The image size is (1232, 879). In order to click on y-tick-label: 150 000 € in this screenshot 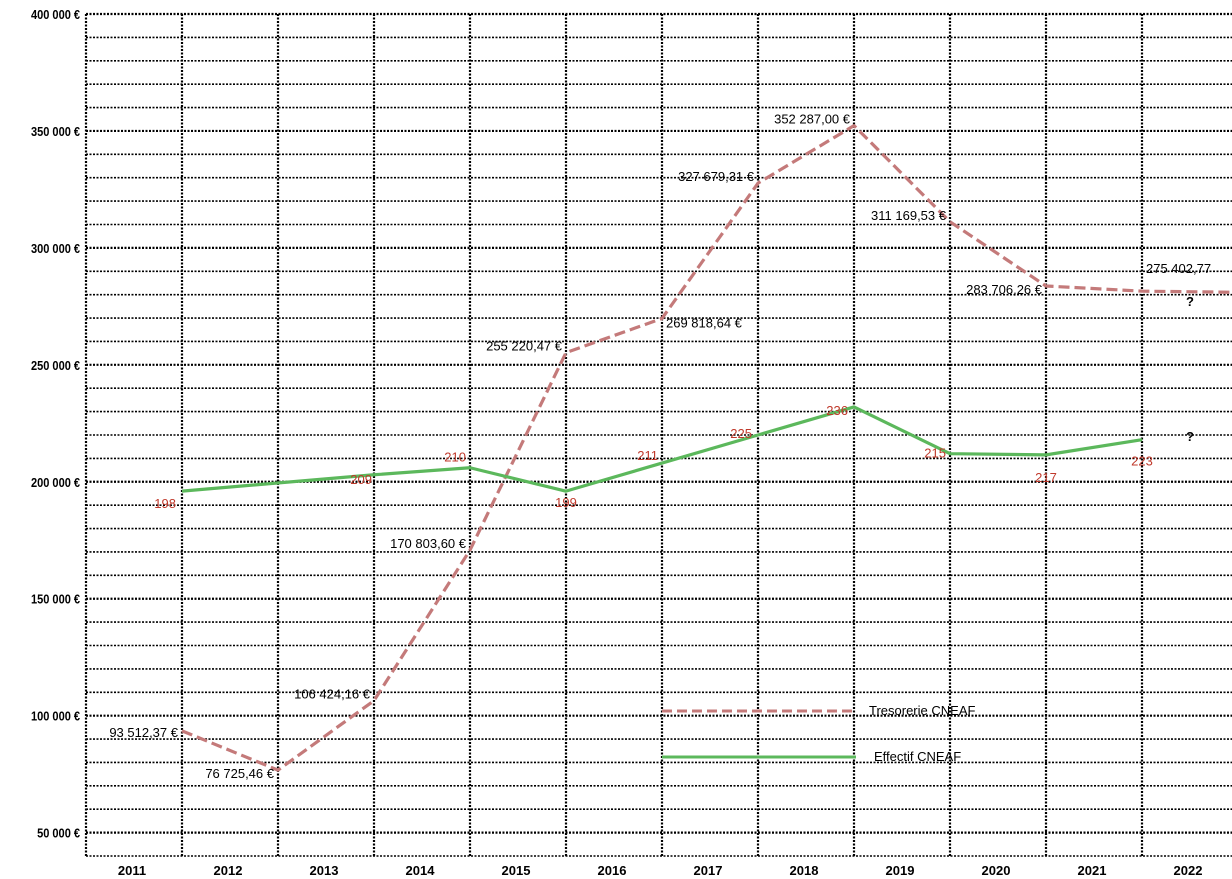, I will do `click(55, 599)`.